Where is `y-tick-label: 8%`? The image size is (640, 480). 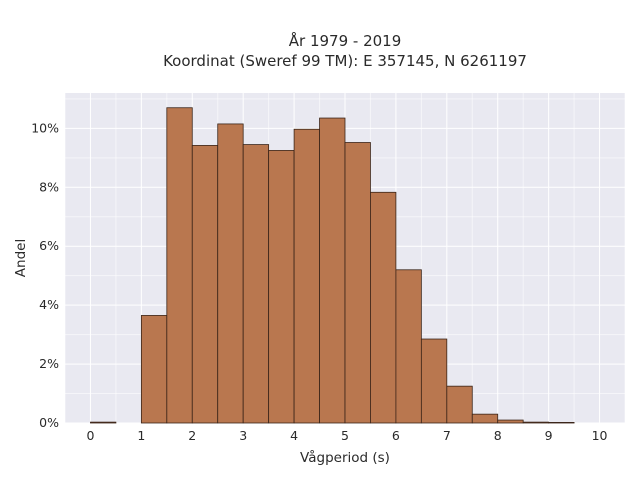 y-tick-label: 8% is located at coordinates (49, 186).